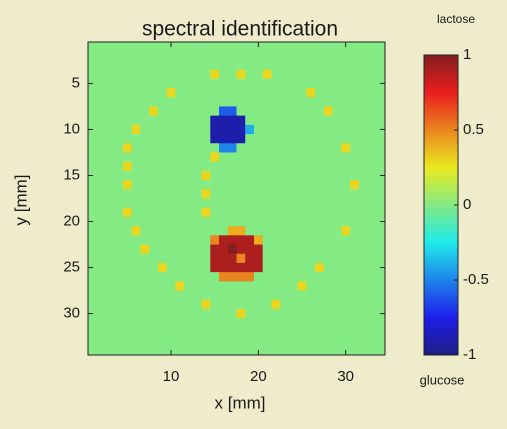 This screenshot has height=429, width=507. Describe the element at coordinates (456, 19) in the screenshot. I see `colorbar-top-label: lactose` at that location.